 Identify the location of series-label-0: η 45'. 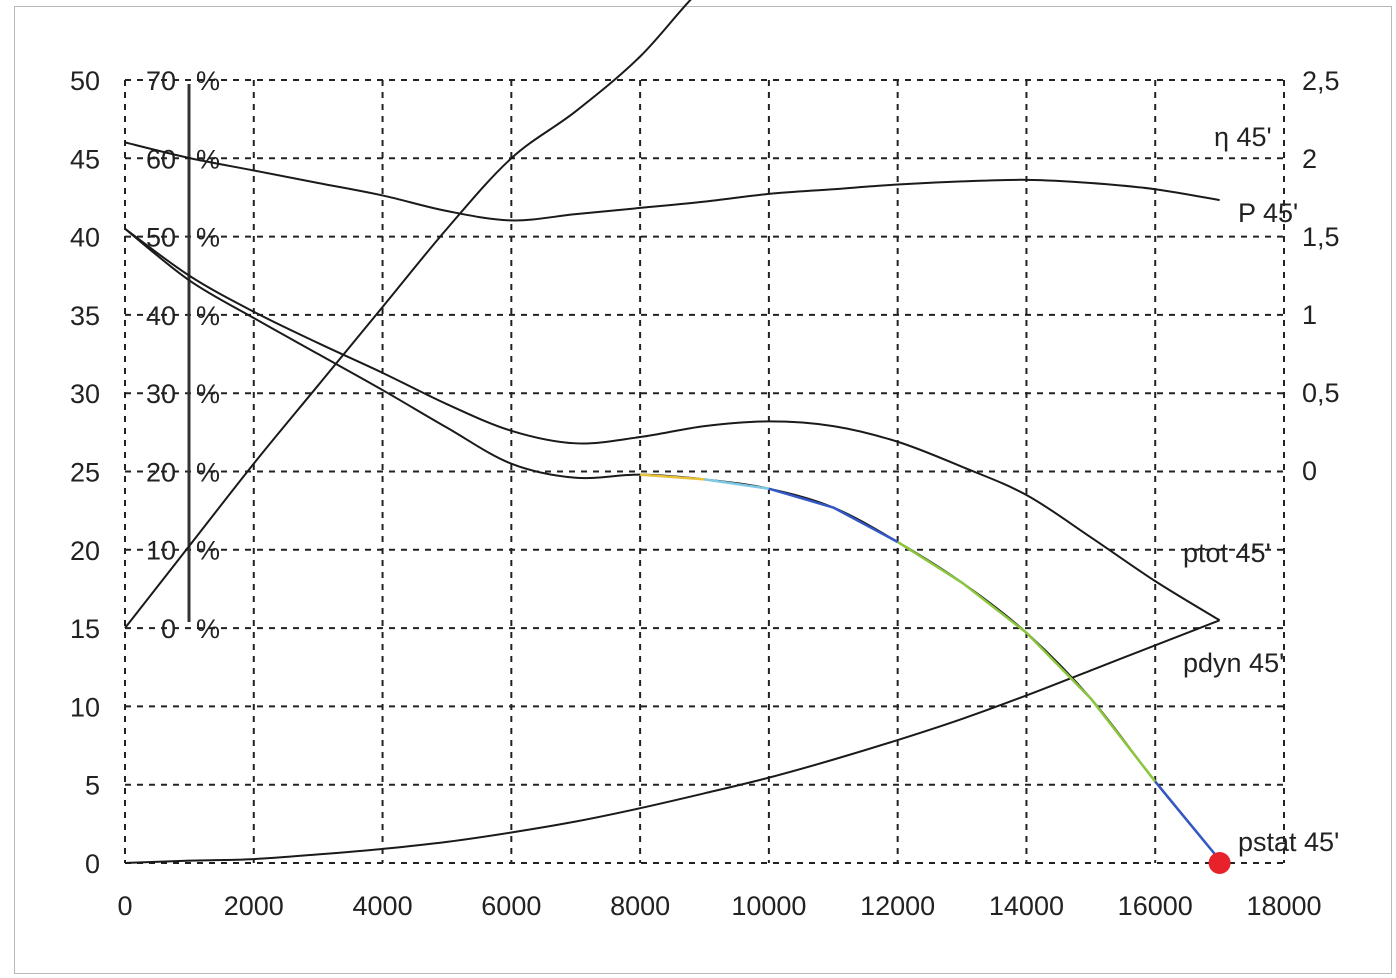
(1243, 137).